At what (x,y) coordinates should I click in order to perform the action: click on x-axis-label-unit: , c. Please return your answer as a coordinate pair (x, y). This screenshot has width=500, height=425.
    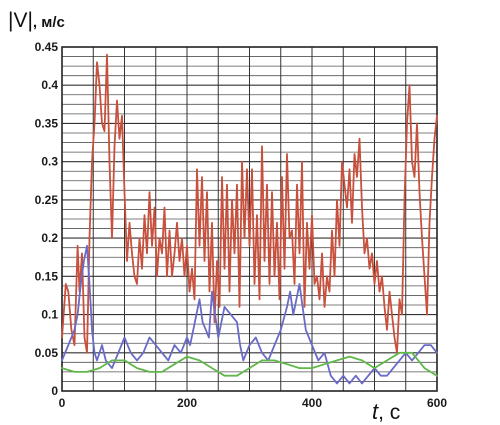
    Looking at the image, I should click on (389, 412).